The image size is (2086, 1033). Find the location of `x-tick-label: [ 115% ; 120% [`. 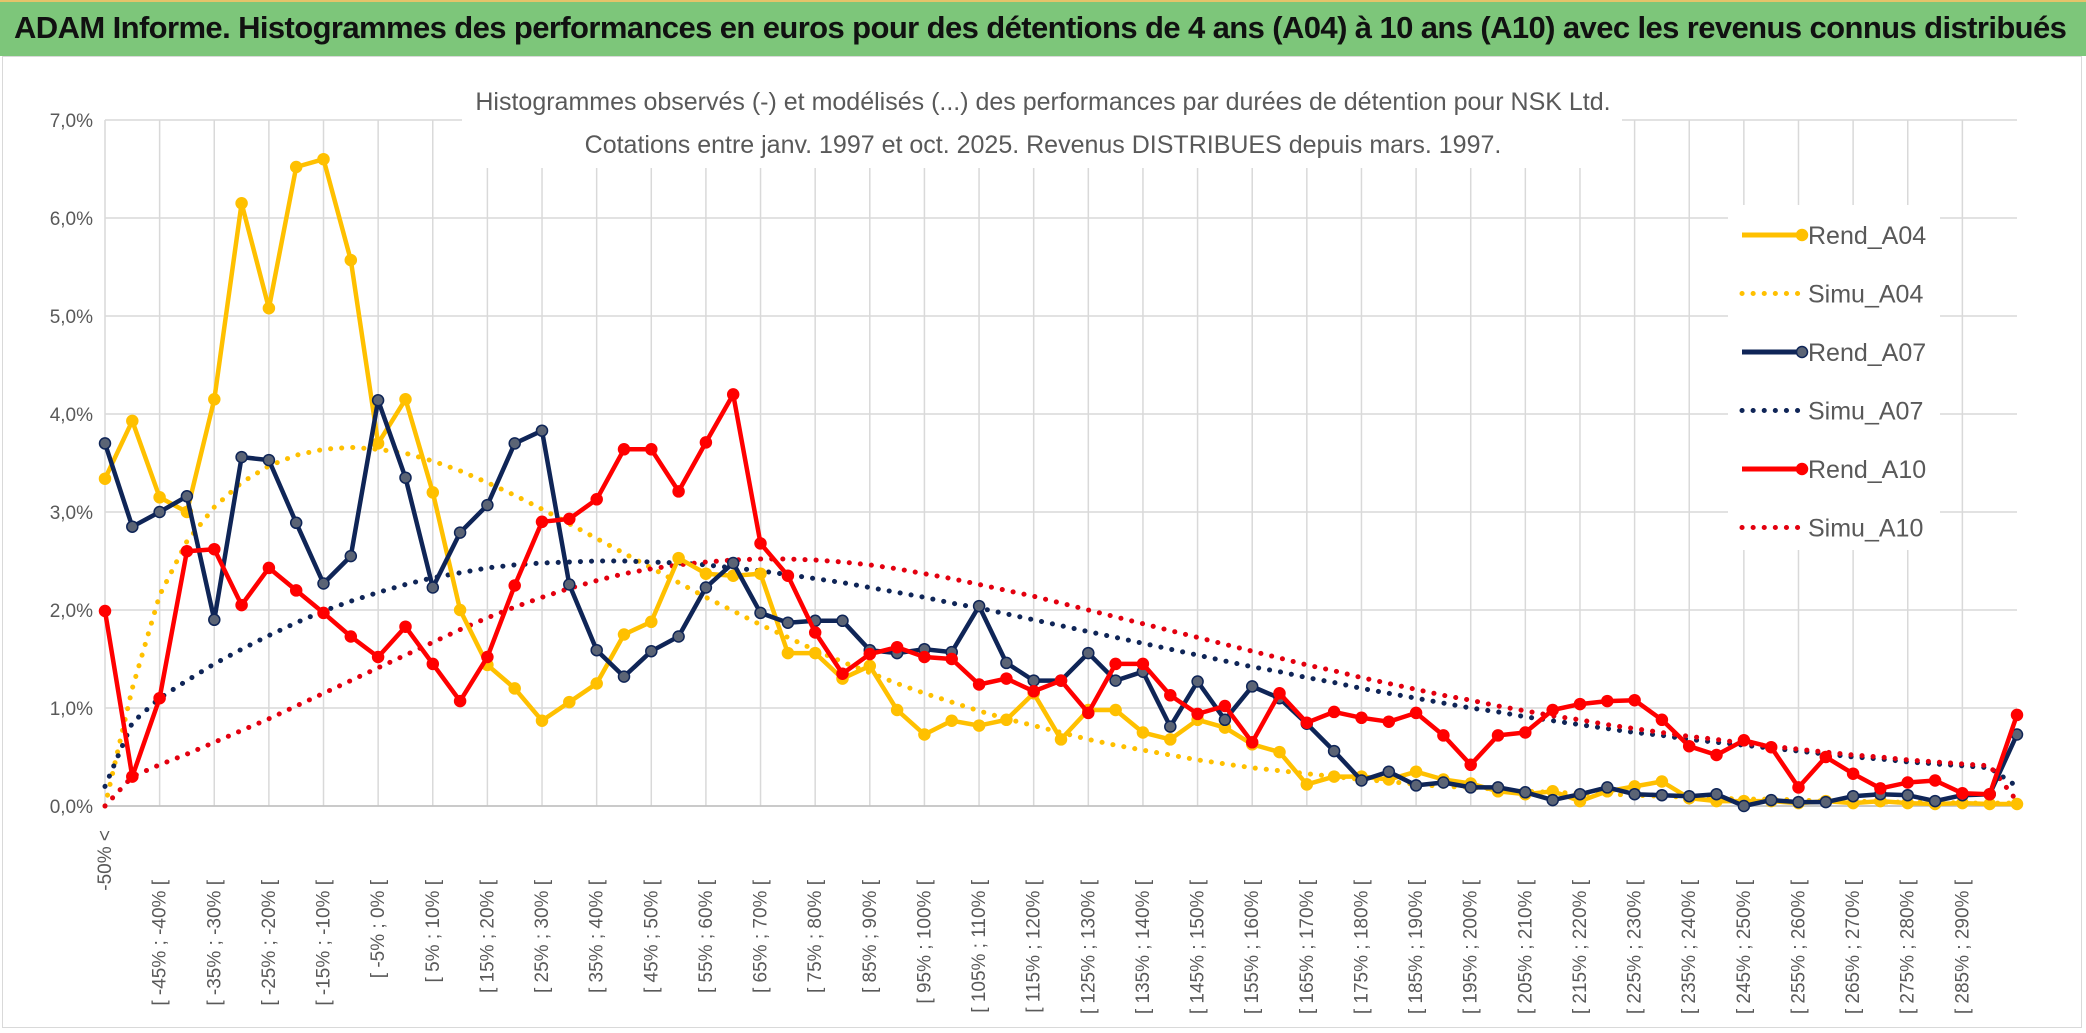

x-tick-label: [ 115% ; 120% [ is located at coordinates (1034, 945).